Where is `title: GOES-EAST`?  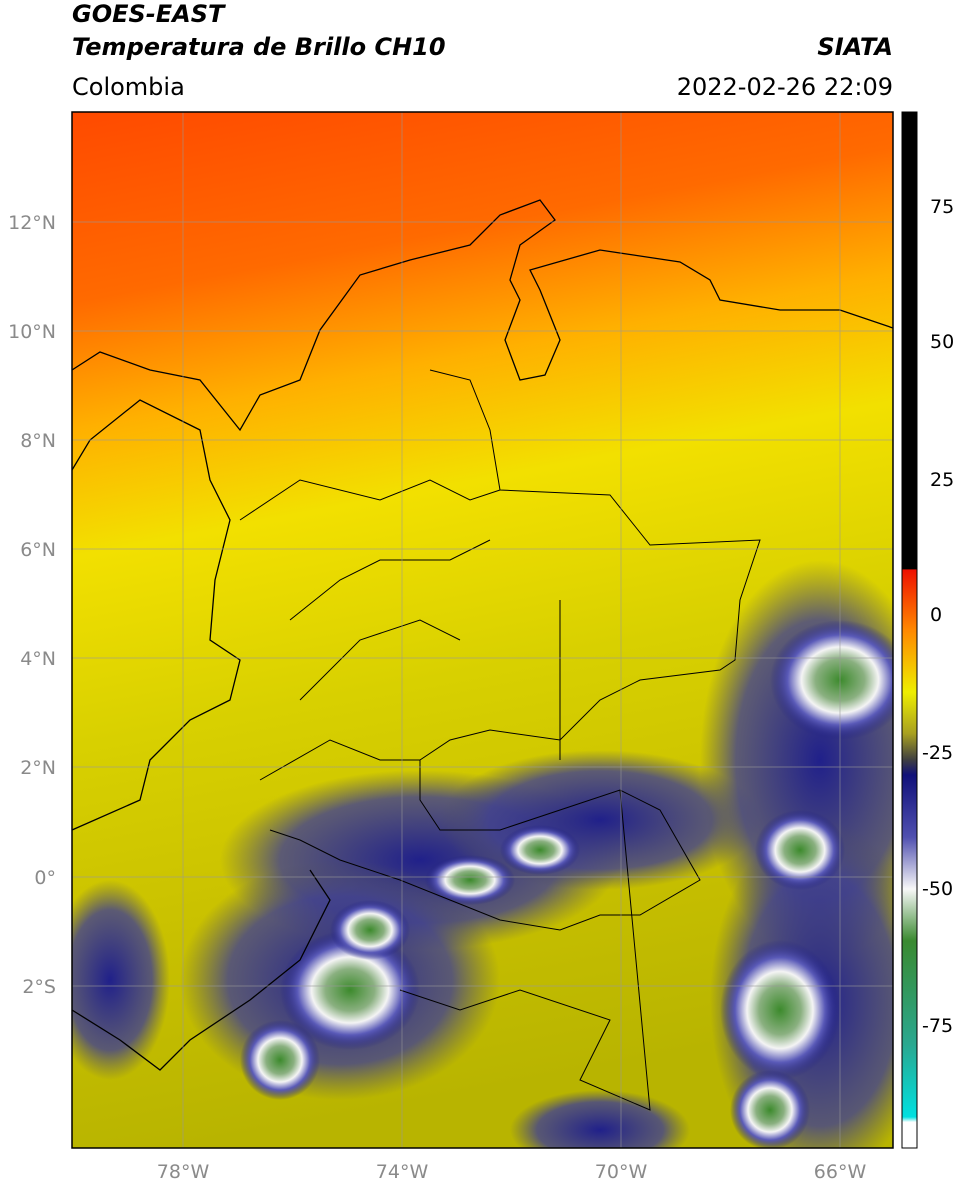 title: GOES-EAST is located at coordinates (149, 14).